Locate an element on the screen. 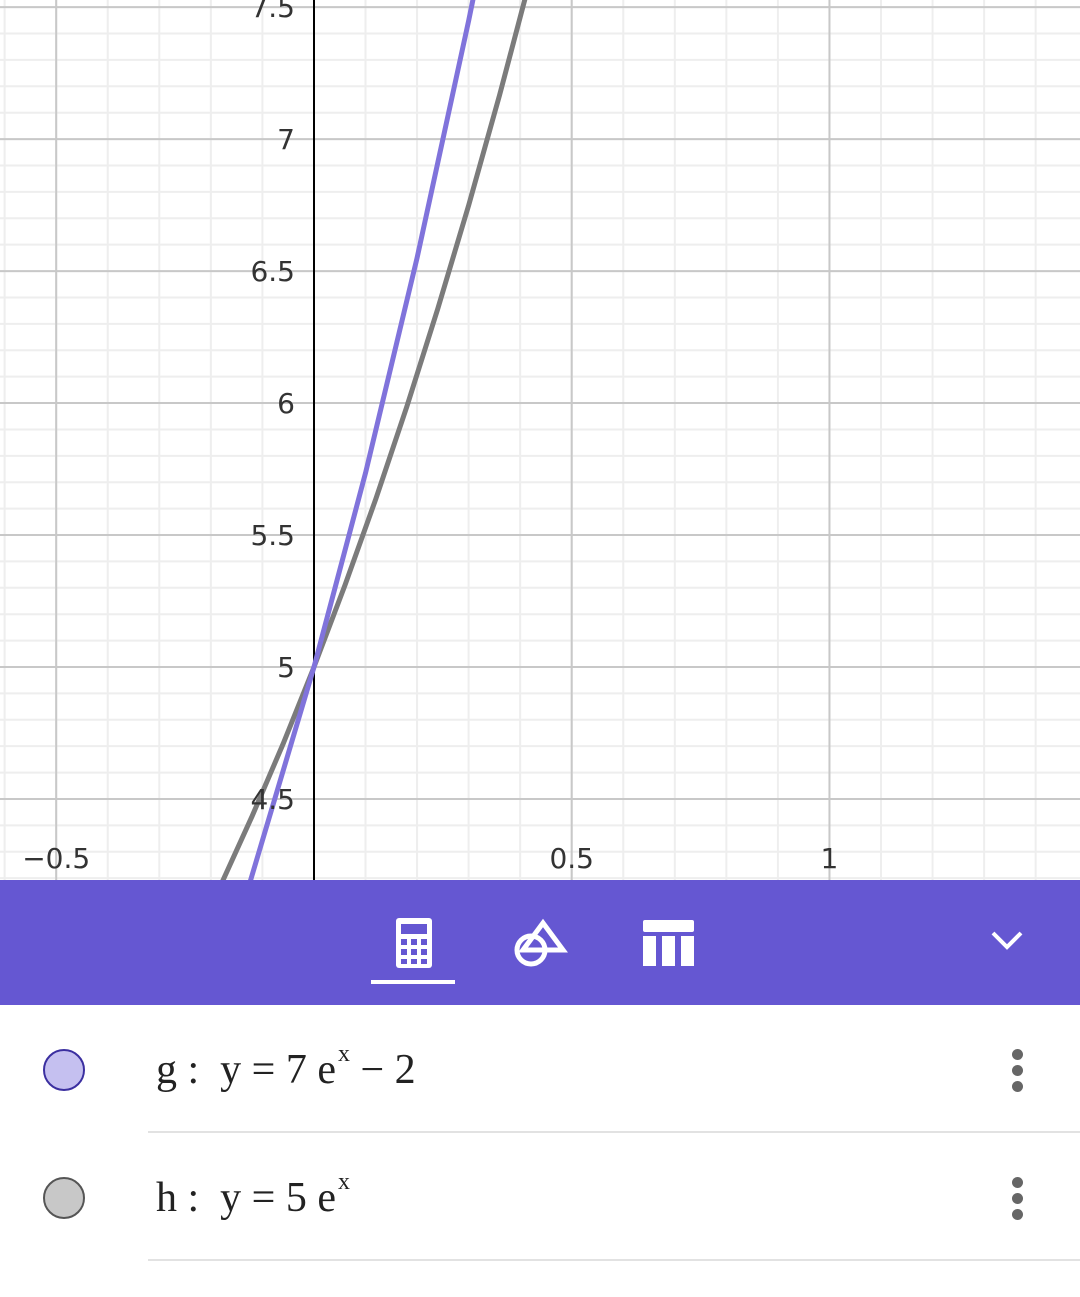  expression-body: y = 5 e is located at coordinates (278, 1198).